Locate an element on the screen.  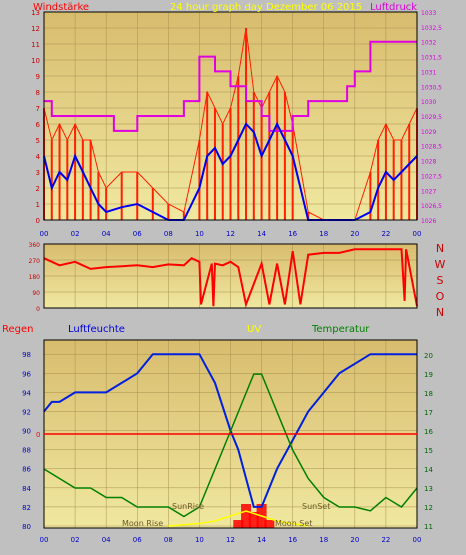
compass-label: O is located at coordinates (440, 296).